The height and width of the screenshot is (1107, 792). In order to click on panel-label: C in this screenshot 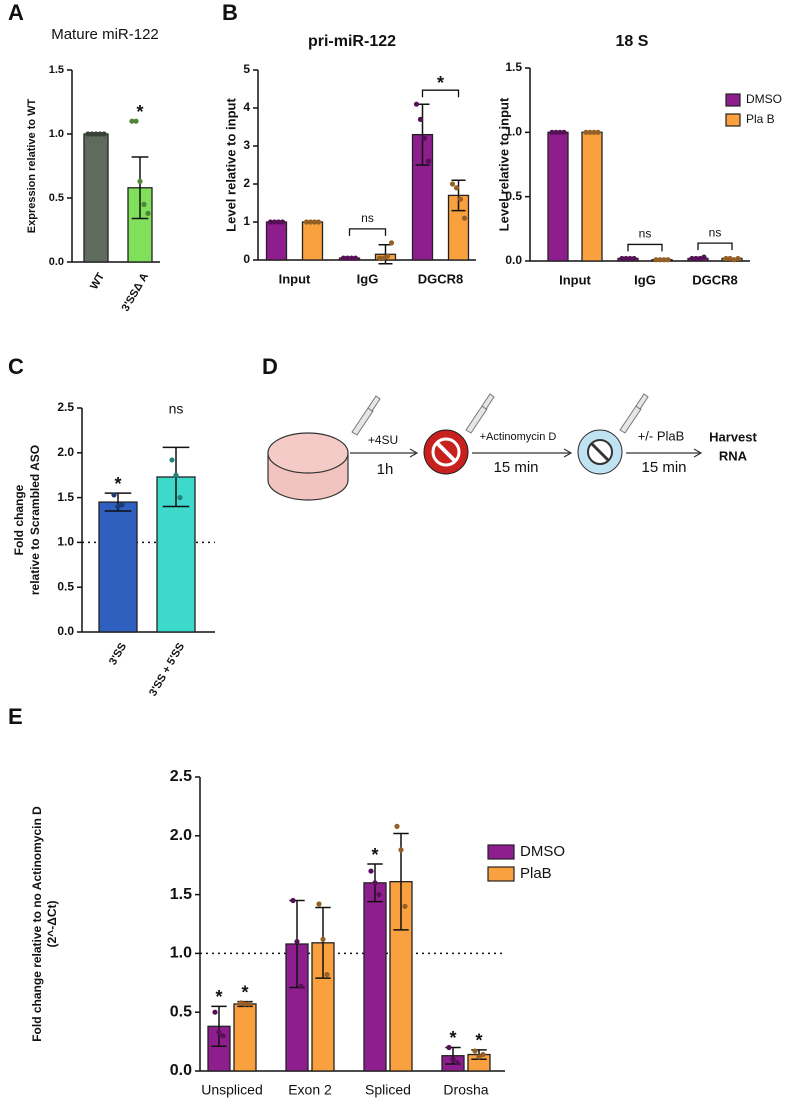, I will do `click(16, 366)`.